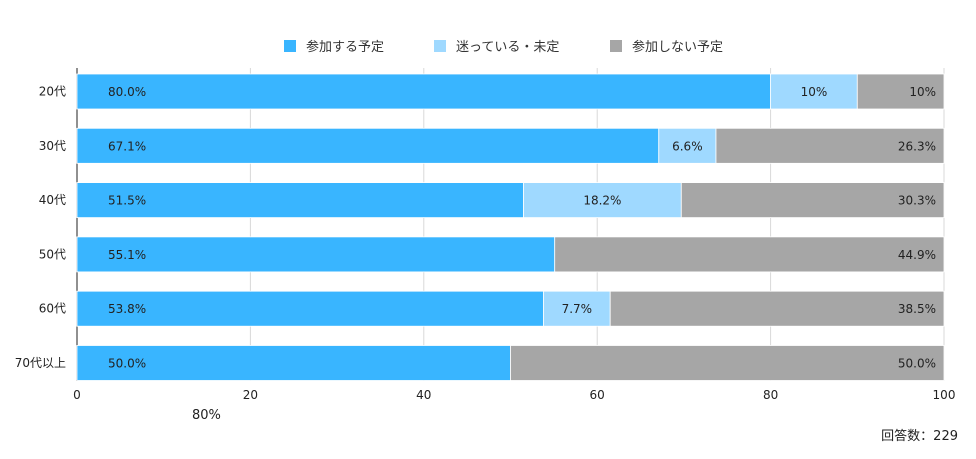  Describe the element at coordinates (127, 309) in the screenshot. I see `data-label-attend-5: 53.8%` at that location.